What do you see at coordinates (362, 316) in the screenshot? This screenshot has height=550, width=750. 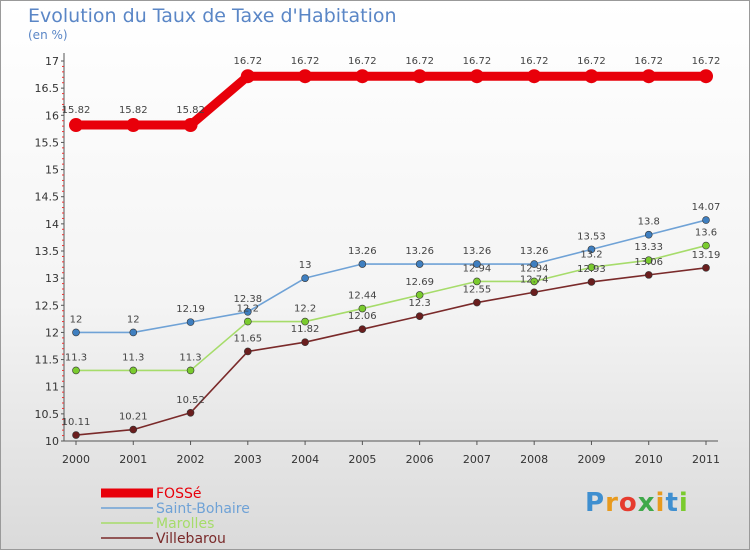 I see `data-label: 12.06` at bounding box center [362, 316].